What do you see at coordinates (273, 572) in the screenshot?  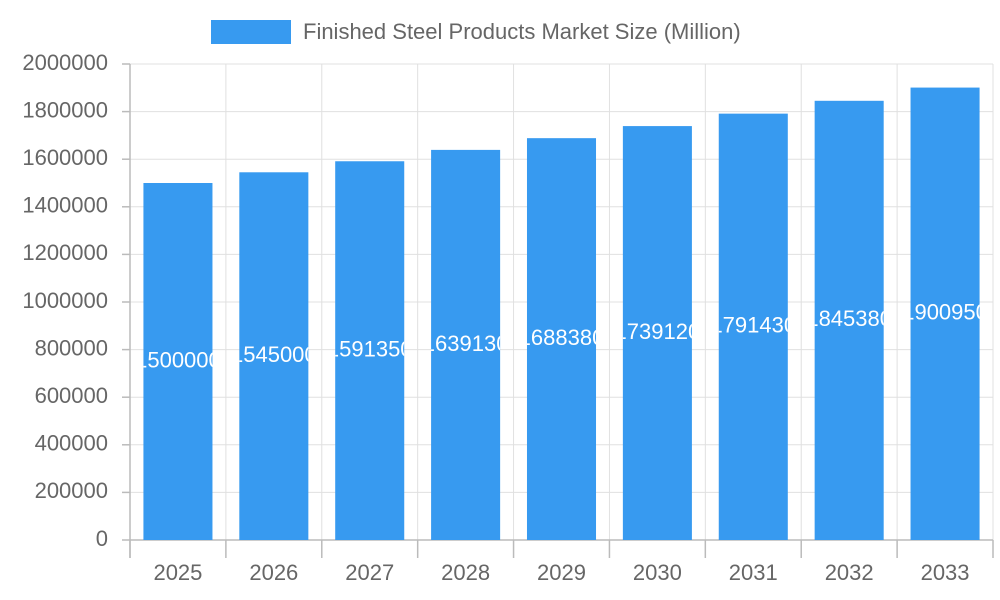 I see `x-tick-label: 2026` at bounding box center [273, 572].